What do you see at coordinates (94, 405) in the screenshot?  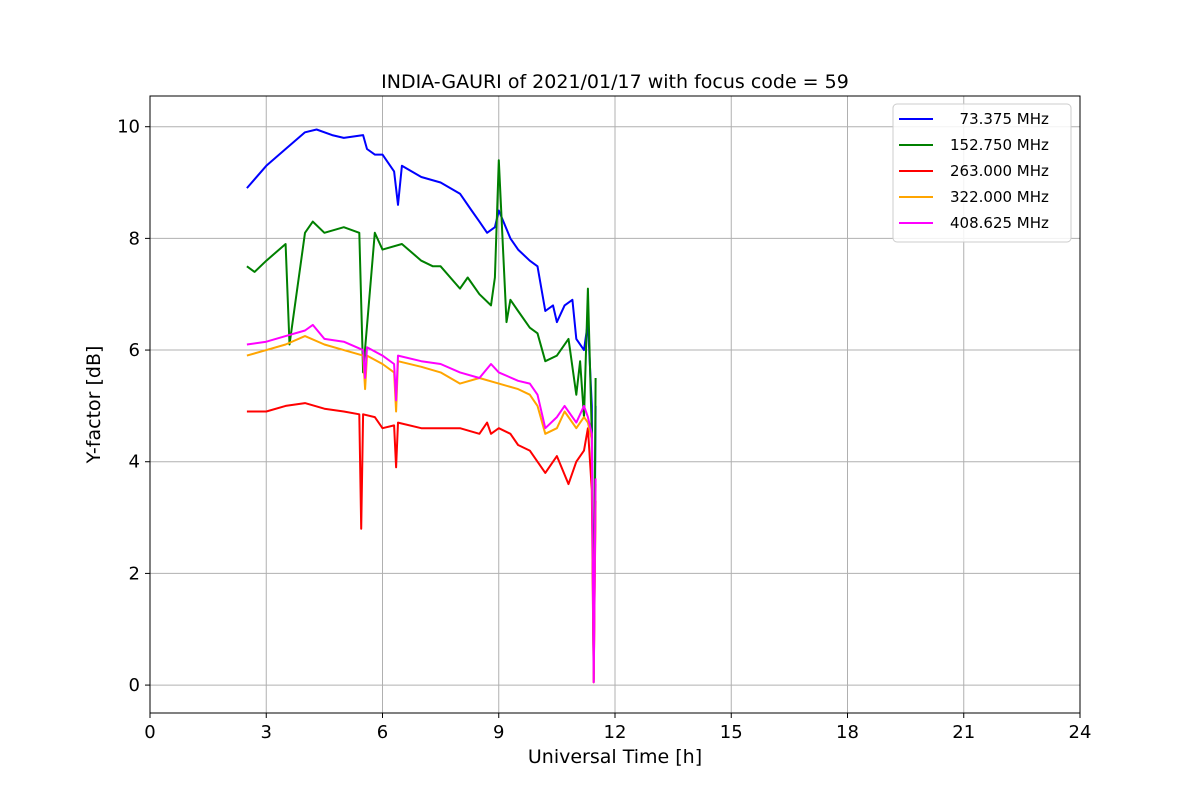 I see `y-axis-label: Y-factor [dB]` at bounding box center [94, 405].